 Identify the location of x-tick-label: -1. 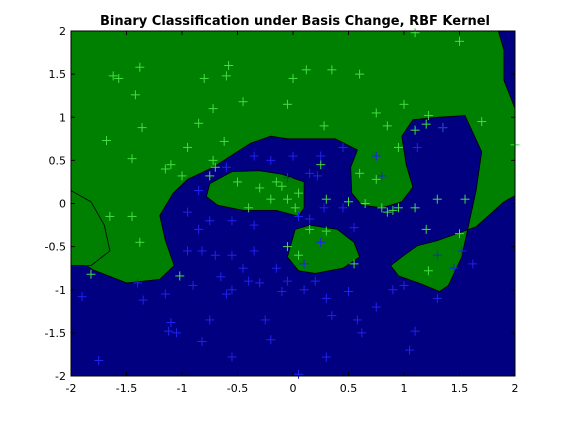
(182, 388).